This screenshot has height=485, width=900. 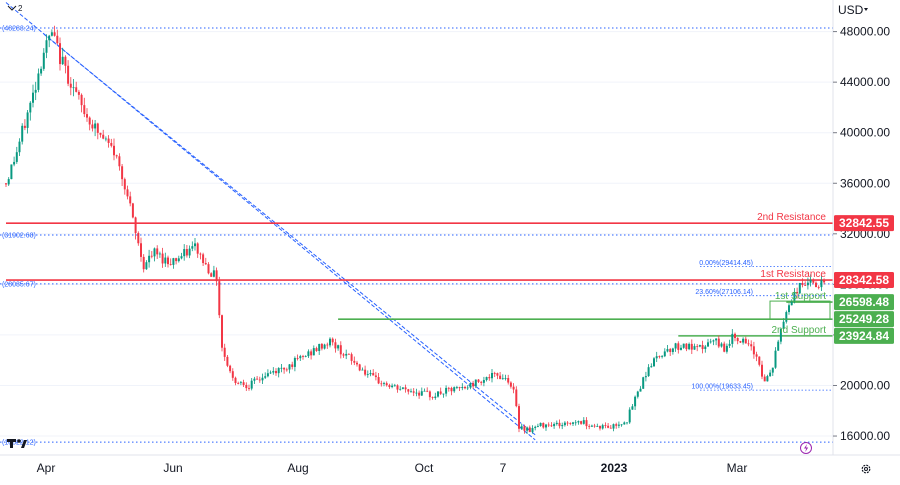 What do you see at coordinates (866, 469) in the screenshot?
I see `gear-icon` at bounding box center [866, 469].